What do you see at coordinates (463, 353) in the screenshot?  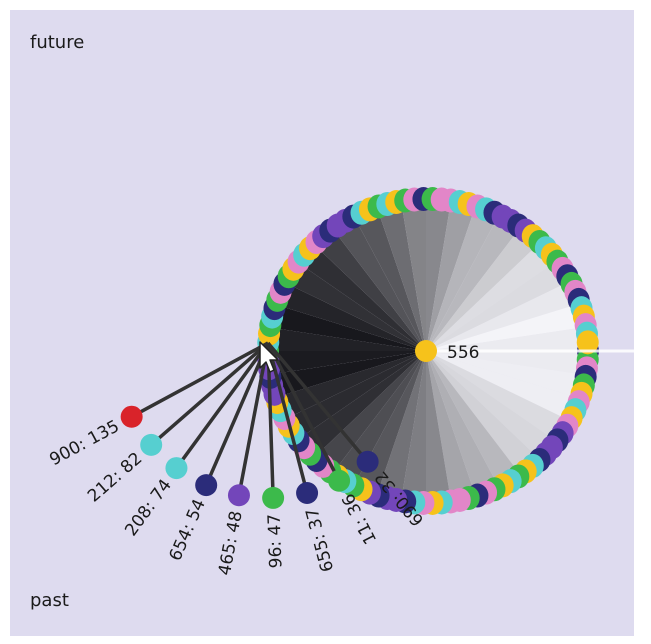 I see `center-node-label: 556` at bounding box center [463, 353].